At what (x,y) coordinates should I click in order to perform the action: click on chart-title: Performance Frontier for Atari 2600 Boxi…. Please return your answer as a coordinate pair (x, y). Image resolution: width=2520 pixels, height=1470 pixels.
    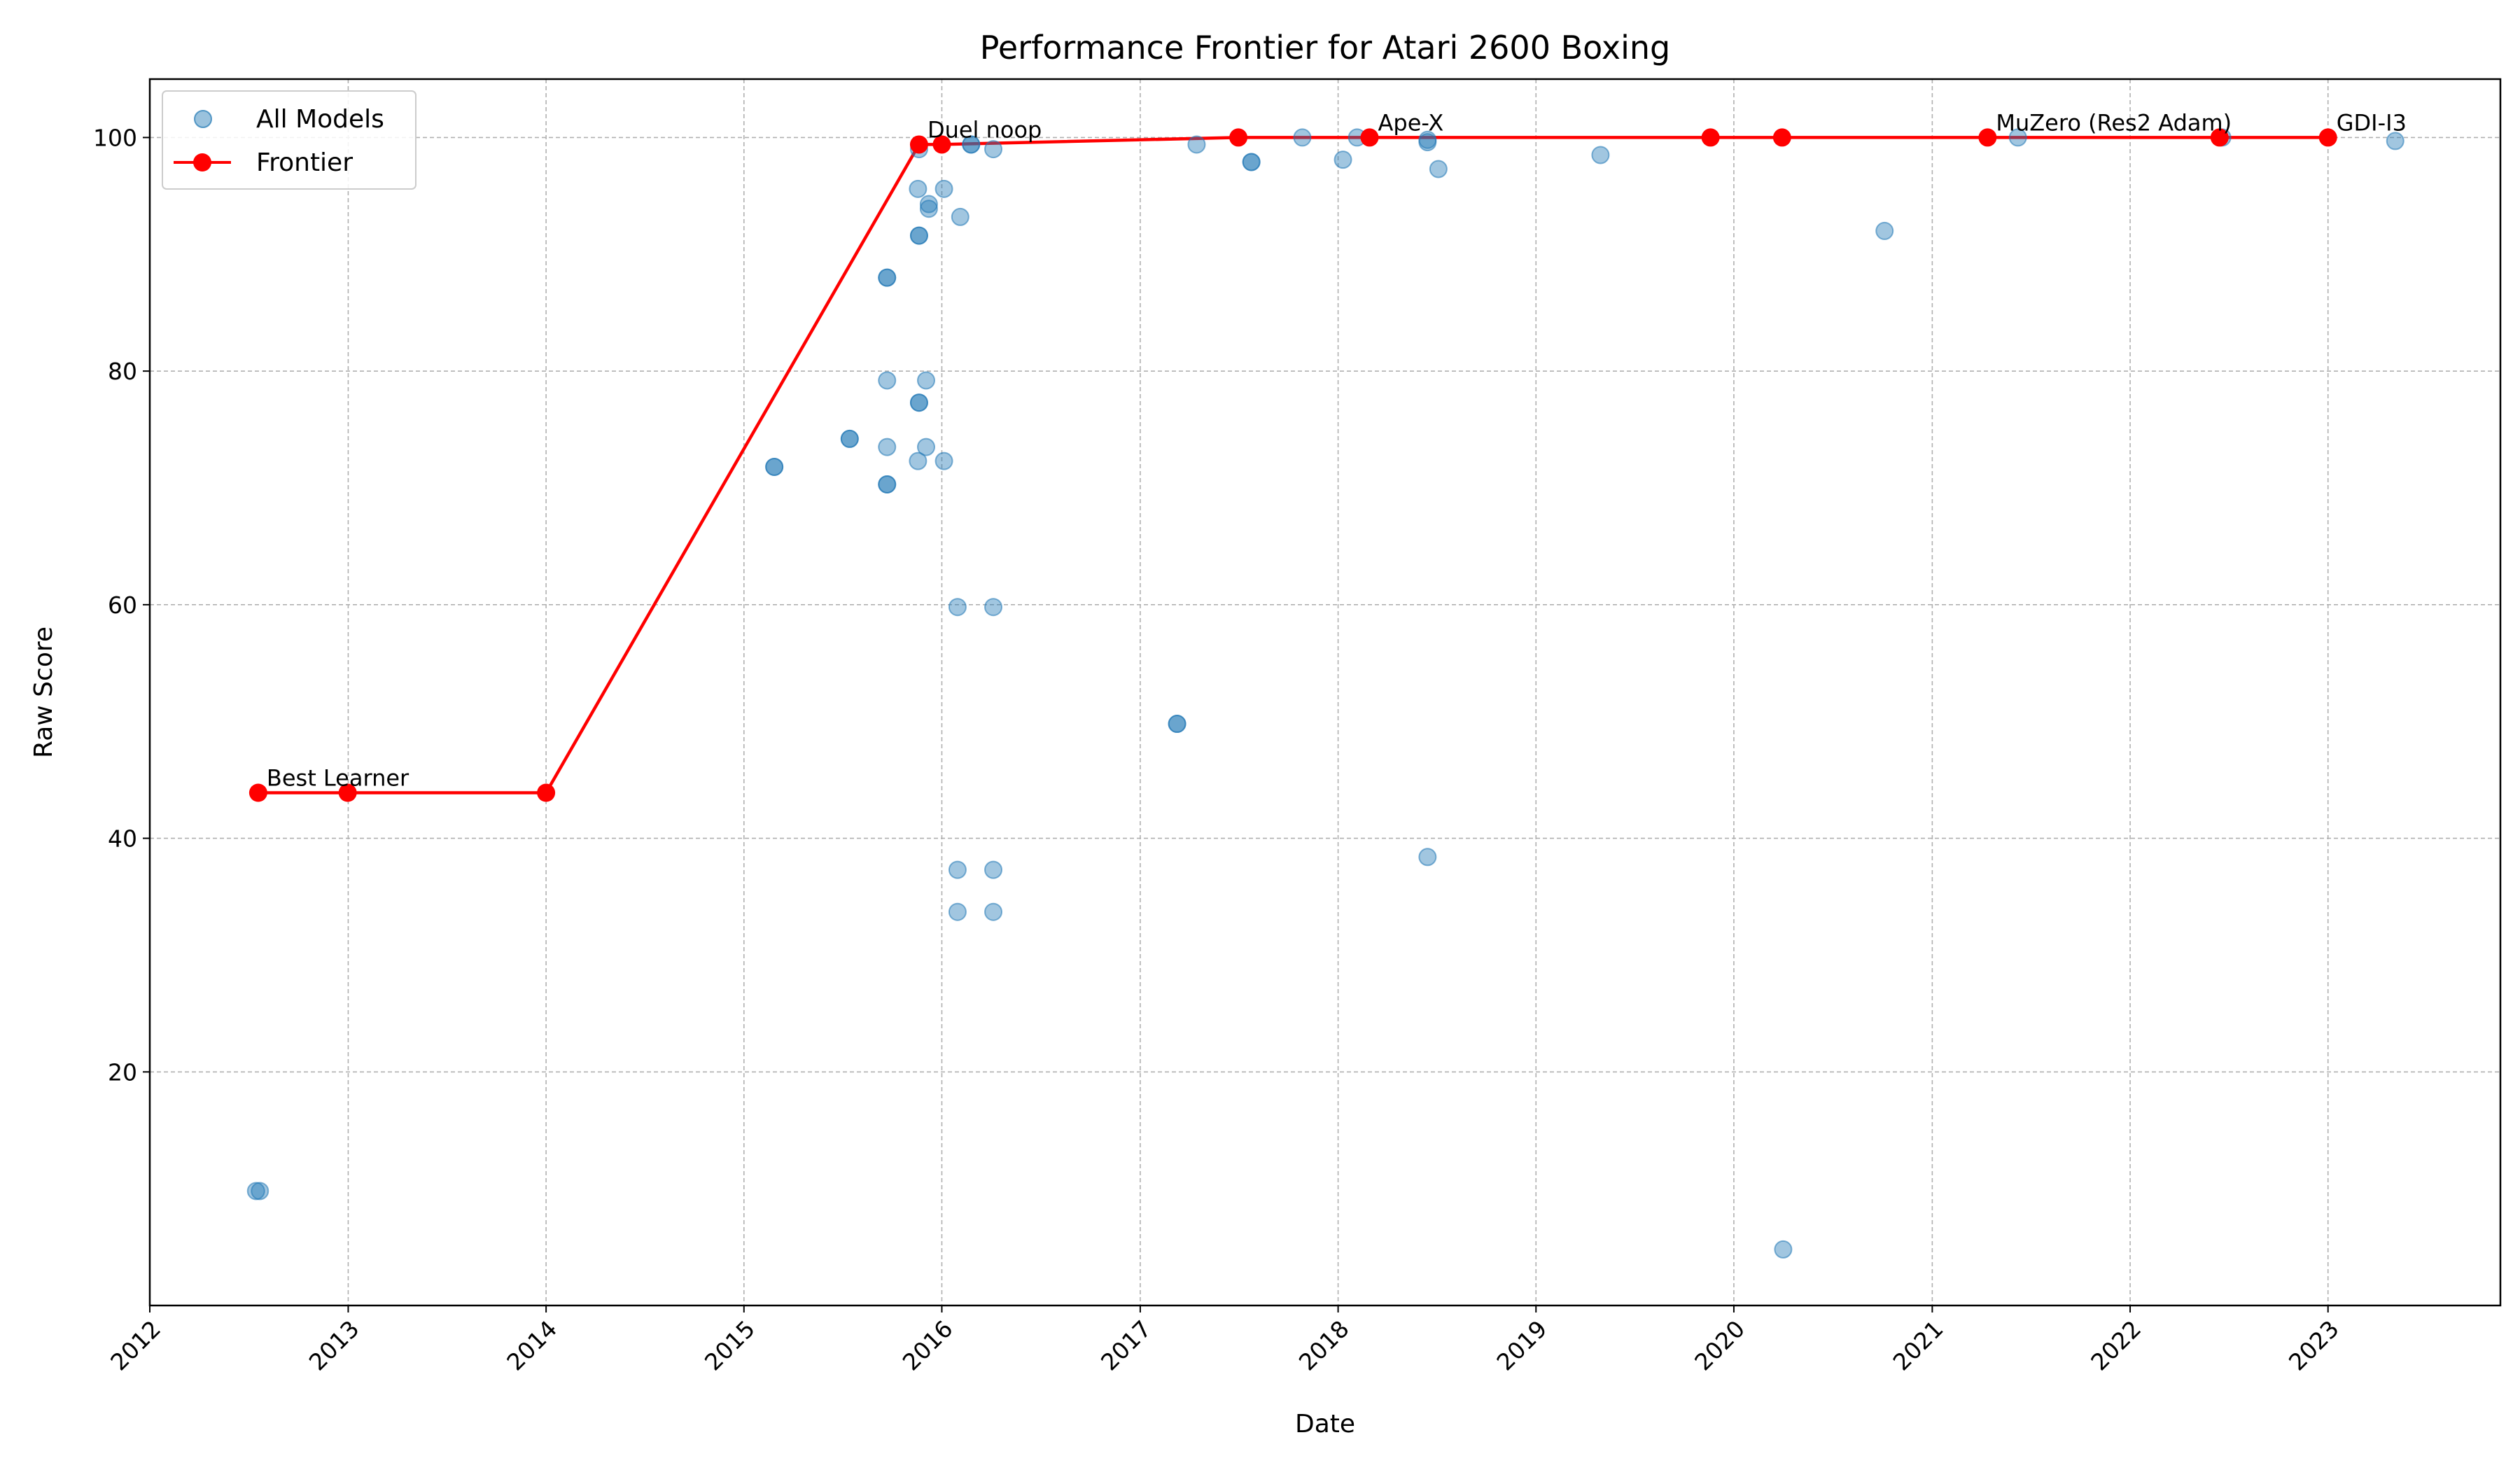
    Looking at the image, I should click on (1325, 47).